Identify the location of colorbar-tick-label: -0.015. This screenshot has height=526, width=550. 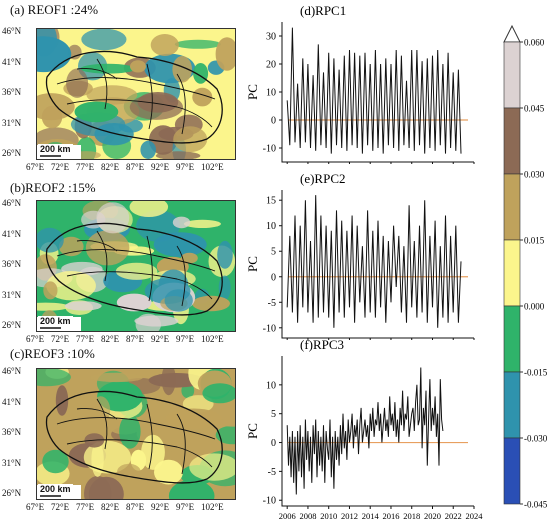
(536, 373).